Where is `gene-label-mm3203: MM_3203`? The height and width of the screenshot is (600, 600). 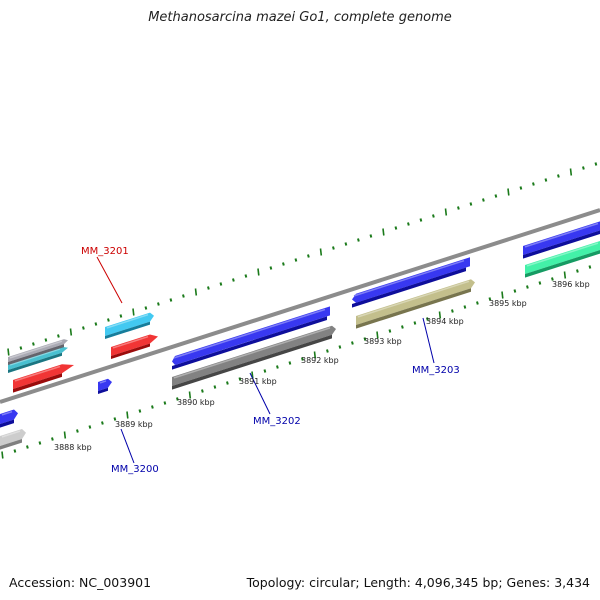 gene-label-mm3203: MM_3203 is located at coordinates (436, 370).